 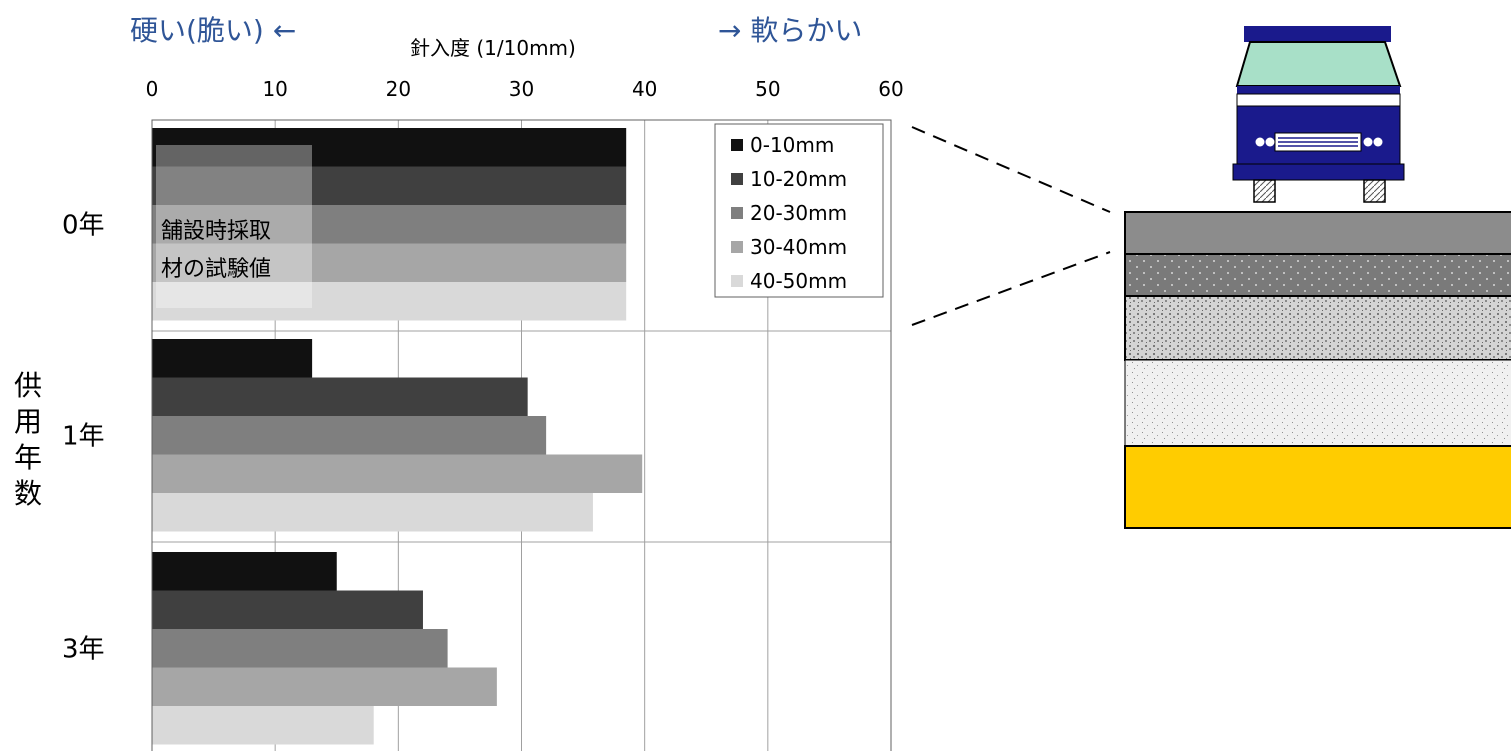 What do you see at coordinates (372, 512) in the screenshot?
I see `bar-40-50mm-1年` at bounding box center [372, 512].